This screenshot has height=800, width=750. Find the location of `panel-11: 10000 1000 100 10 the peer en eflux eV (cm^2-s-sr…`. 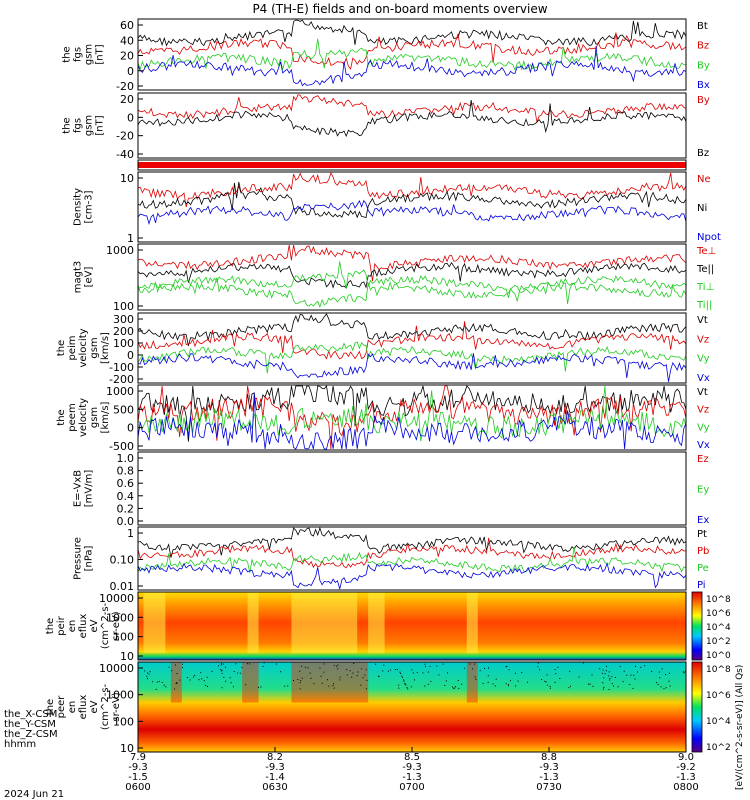

panel-11: 10000 1000 100 10 the peer en eflux eV (cm^2-s-sr… is located at coordinates (366, 708).